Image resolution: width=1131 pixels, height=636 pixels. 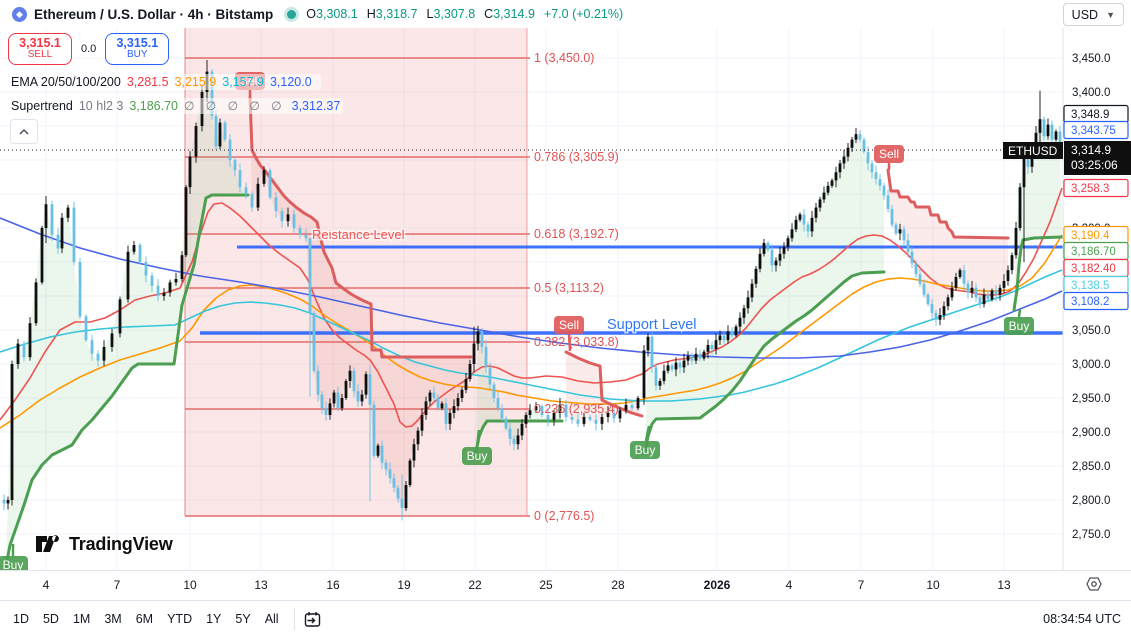 I want to click on bottom-toolbar: 1D 5D 1M 3M 6M YTD 1Y 5Y All 08:34:54 UTC, so click(x=565, y=618).